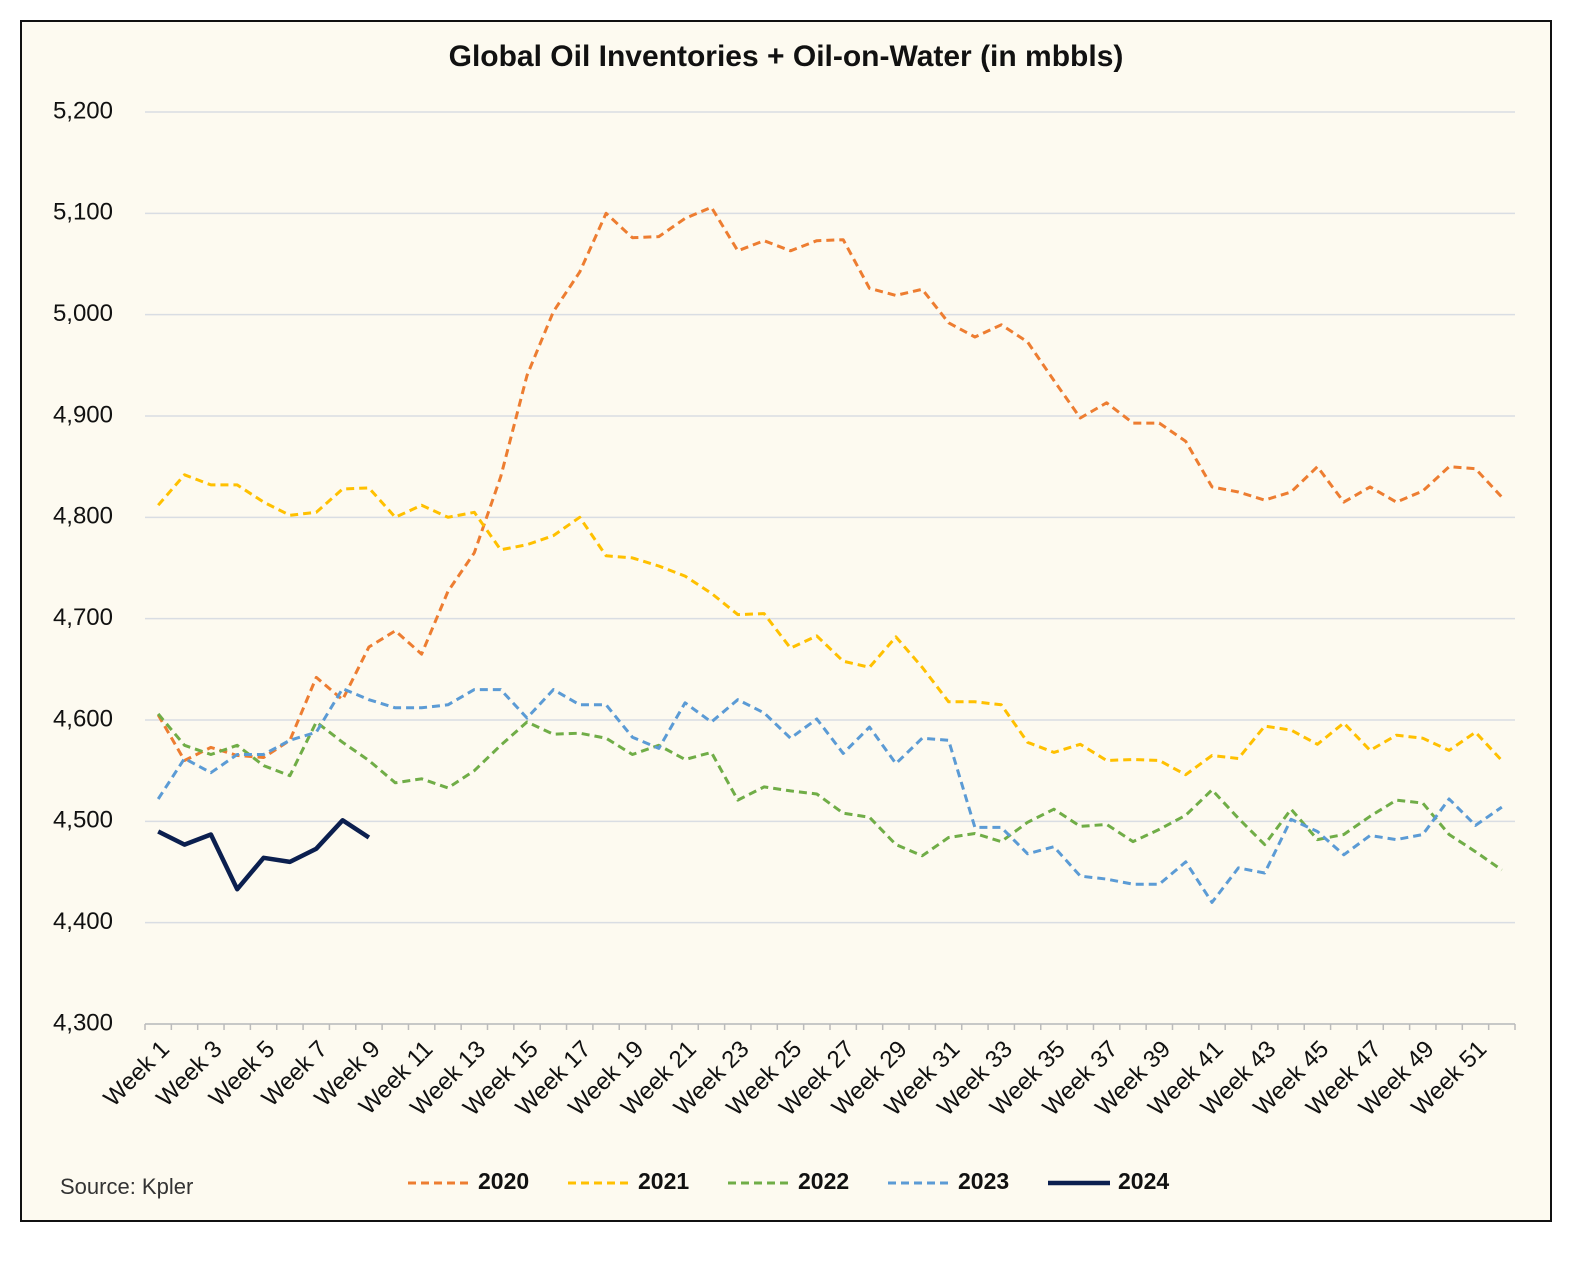  I want to click on y-tick-label: 4,400, so click(83, 921).